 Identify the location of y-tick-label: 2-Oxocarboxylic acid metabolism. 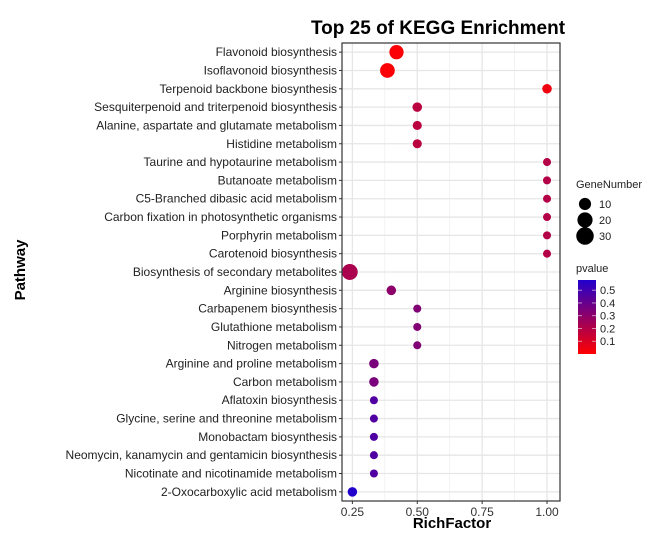
(249, 492).